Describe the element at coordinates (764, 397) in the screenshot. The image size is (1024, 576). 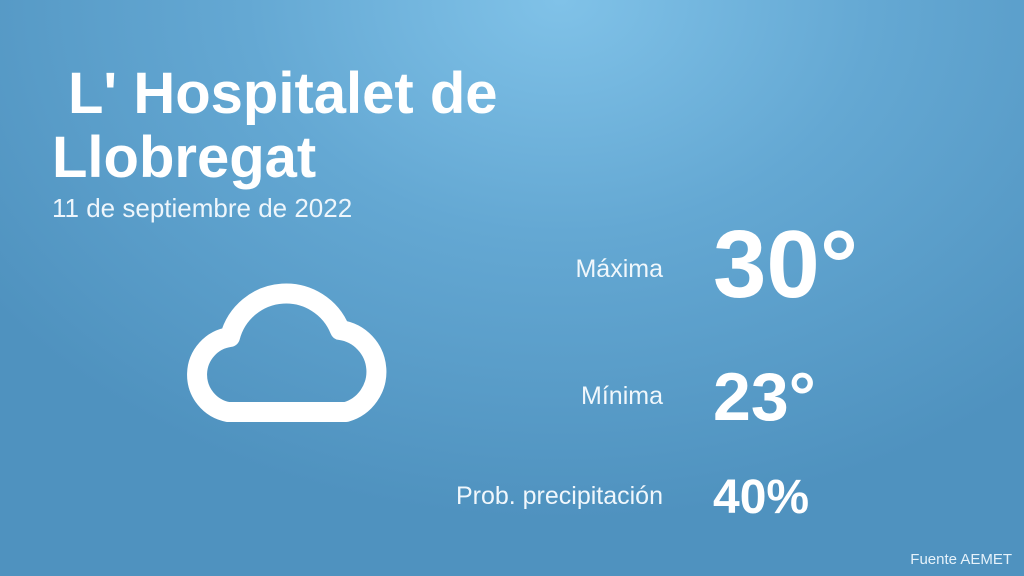
I see `min-value: 23°` at that location.